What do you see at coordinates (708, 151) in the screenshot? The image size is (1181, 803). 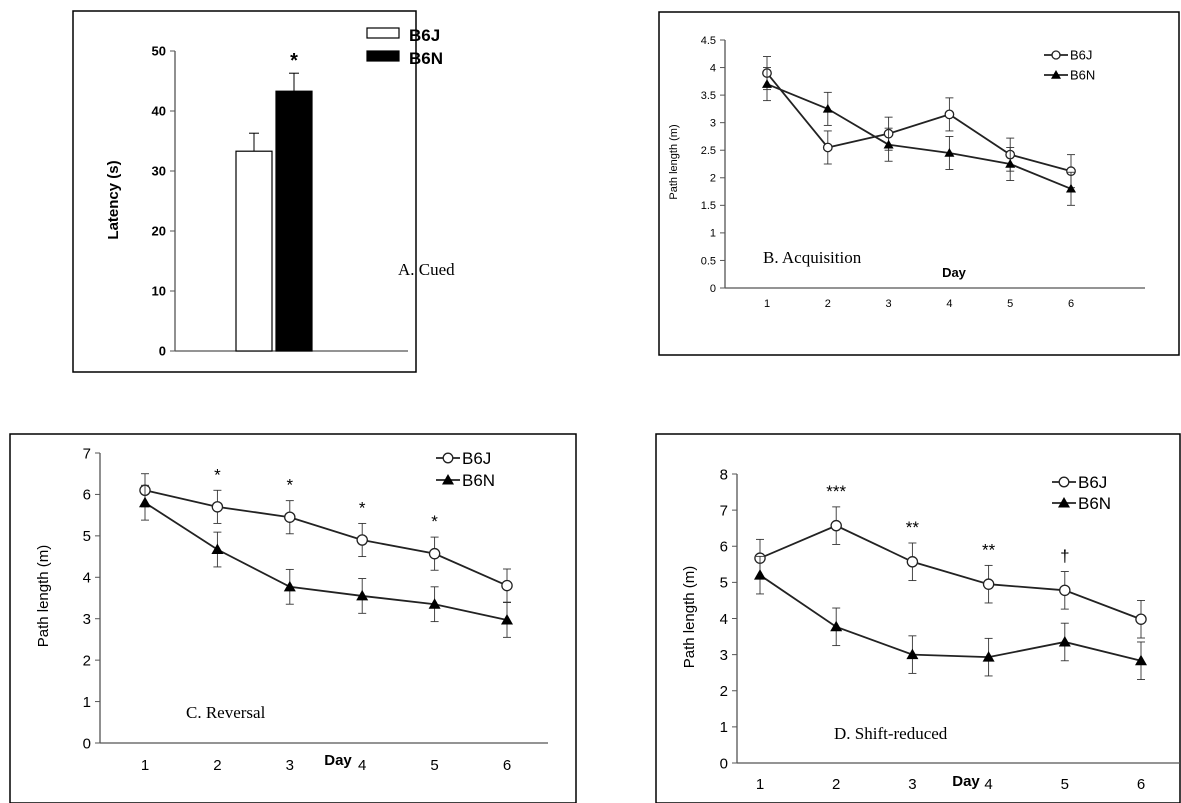 I see `y-tick-label: 2.5` at bounding box center [708, 151].